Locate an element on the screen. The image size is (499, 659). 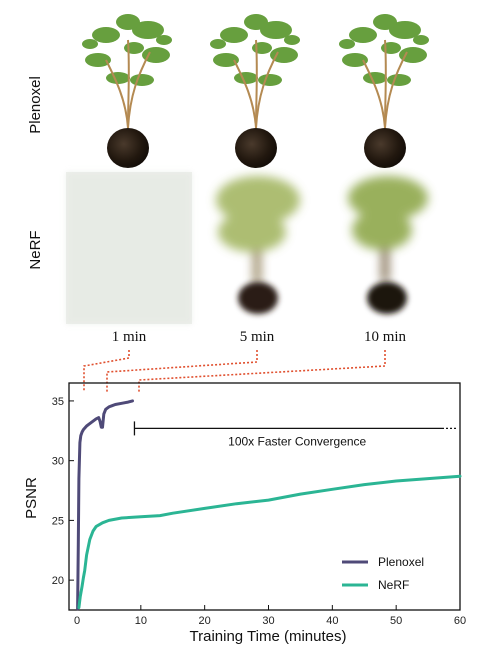
plenoxel-render-10min is located at coordinates (384, 91).